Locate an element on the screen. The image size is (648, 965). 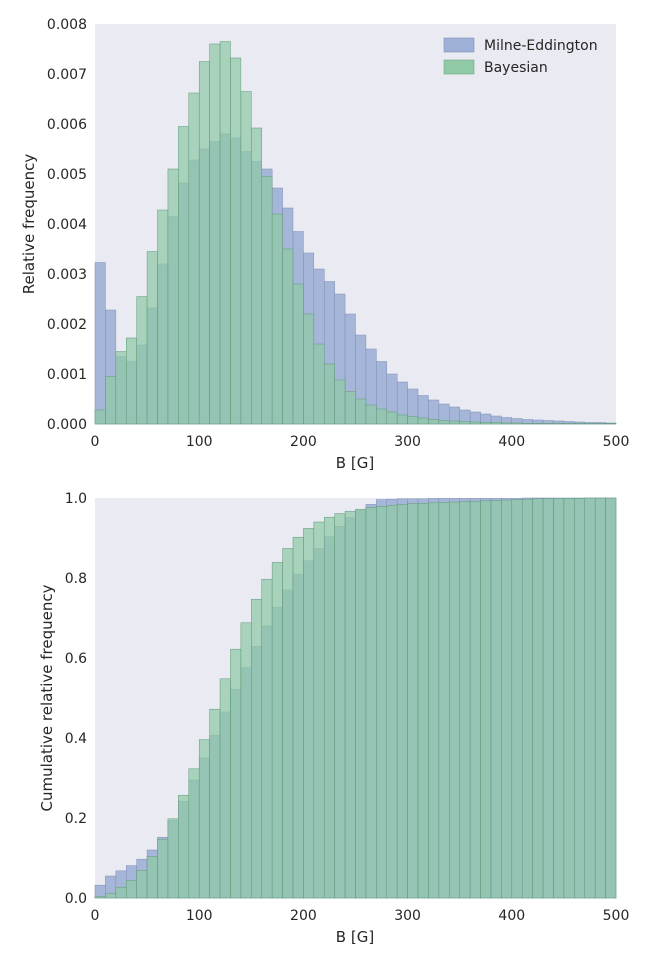
y-tick-top-6: 0.006 is located at coordinates (67, 125).